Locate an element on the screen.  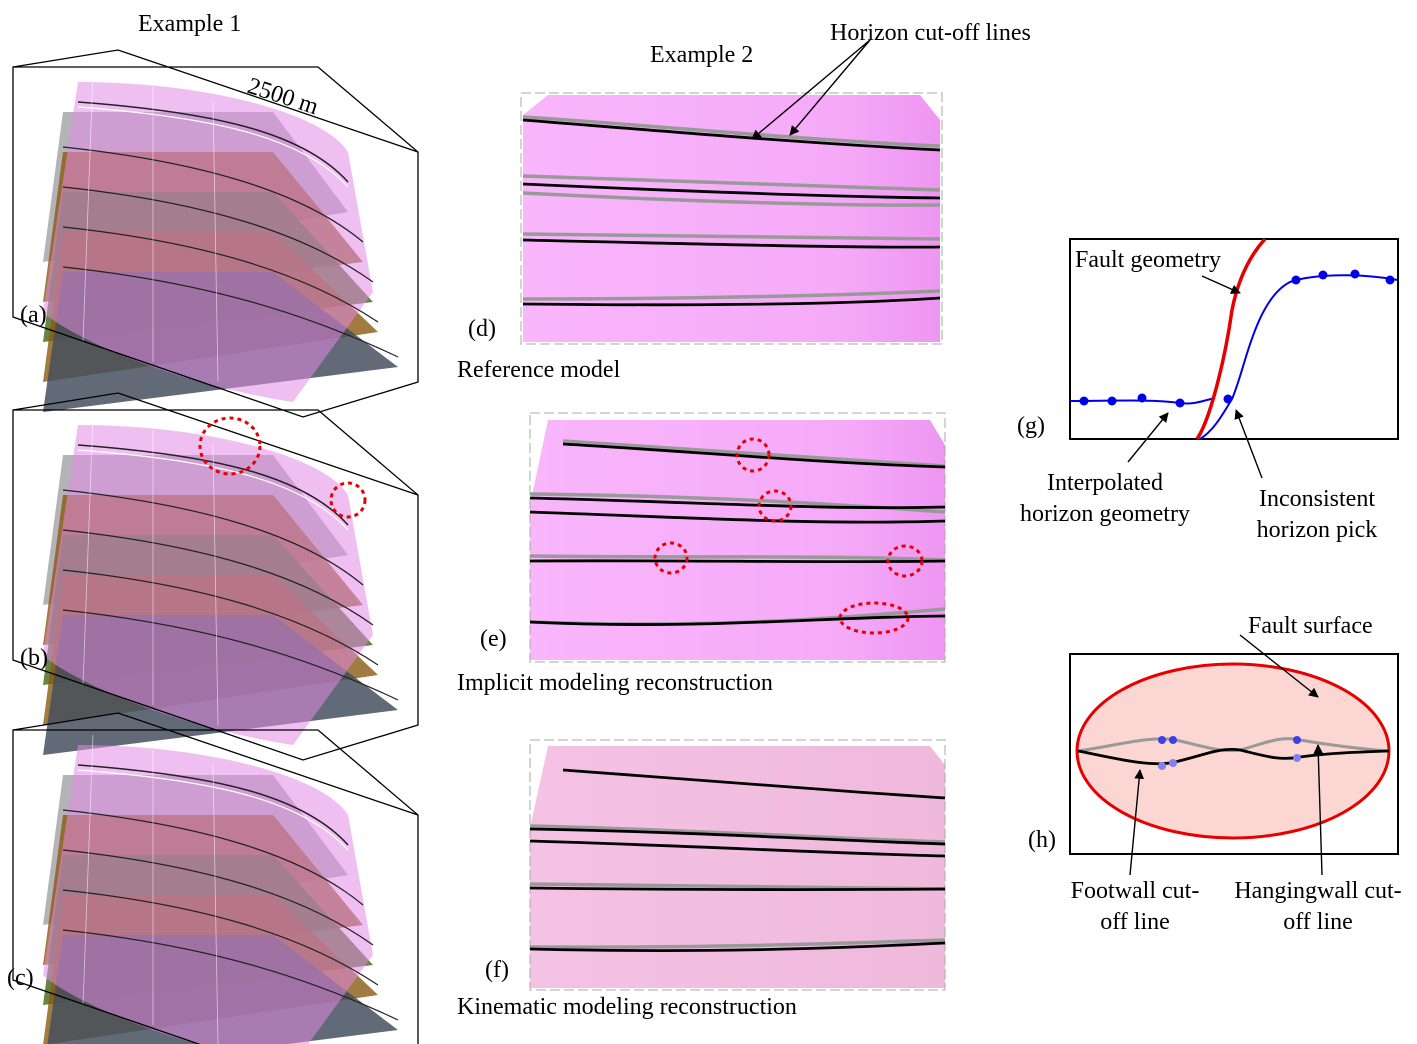
panel-label-a: (a) is located at coordinates (33, 315).